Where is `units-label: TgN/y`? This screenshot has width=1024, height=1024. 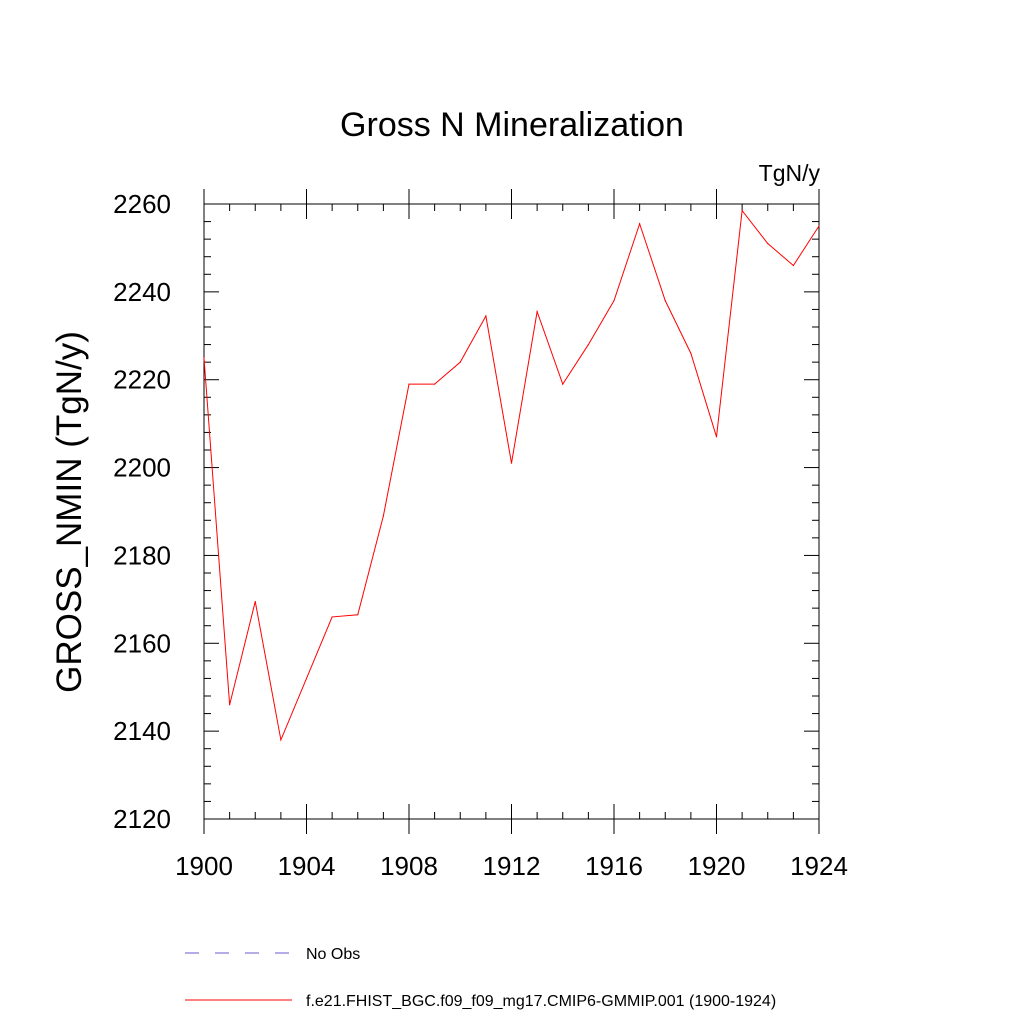
units-label: TgN/y is located at coordinates (790, 173).